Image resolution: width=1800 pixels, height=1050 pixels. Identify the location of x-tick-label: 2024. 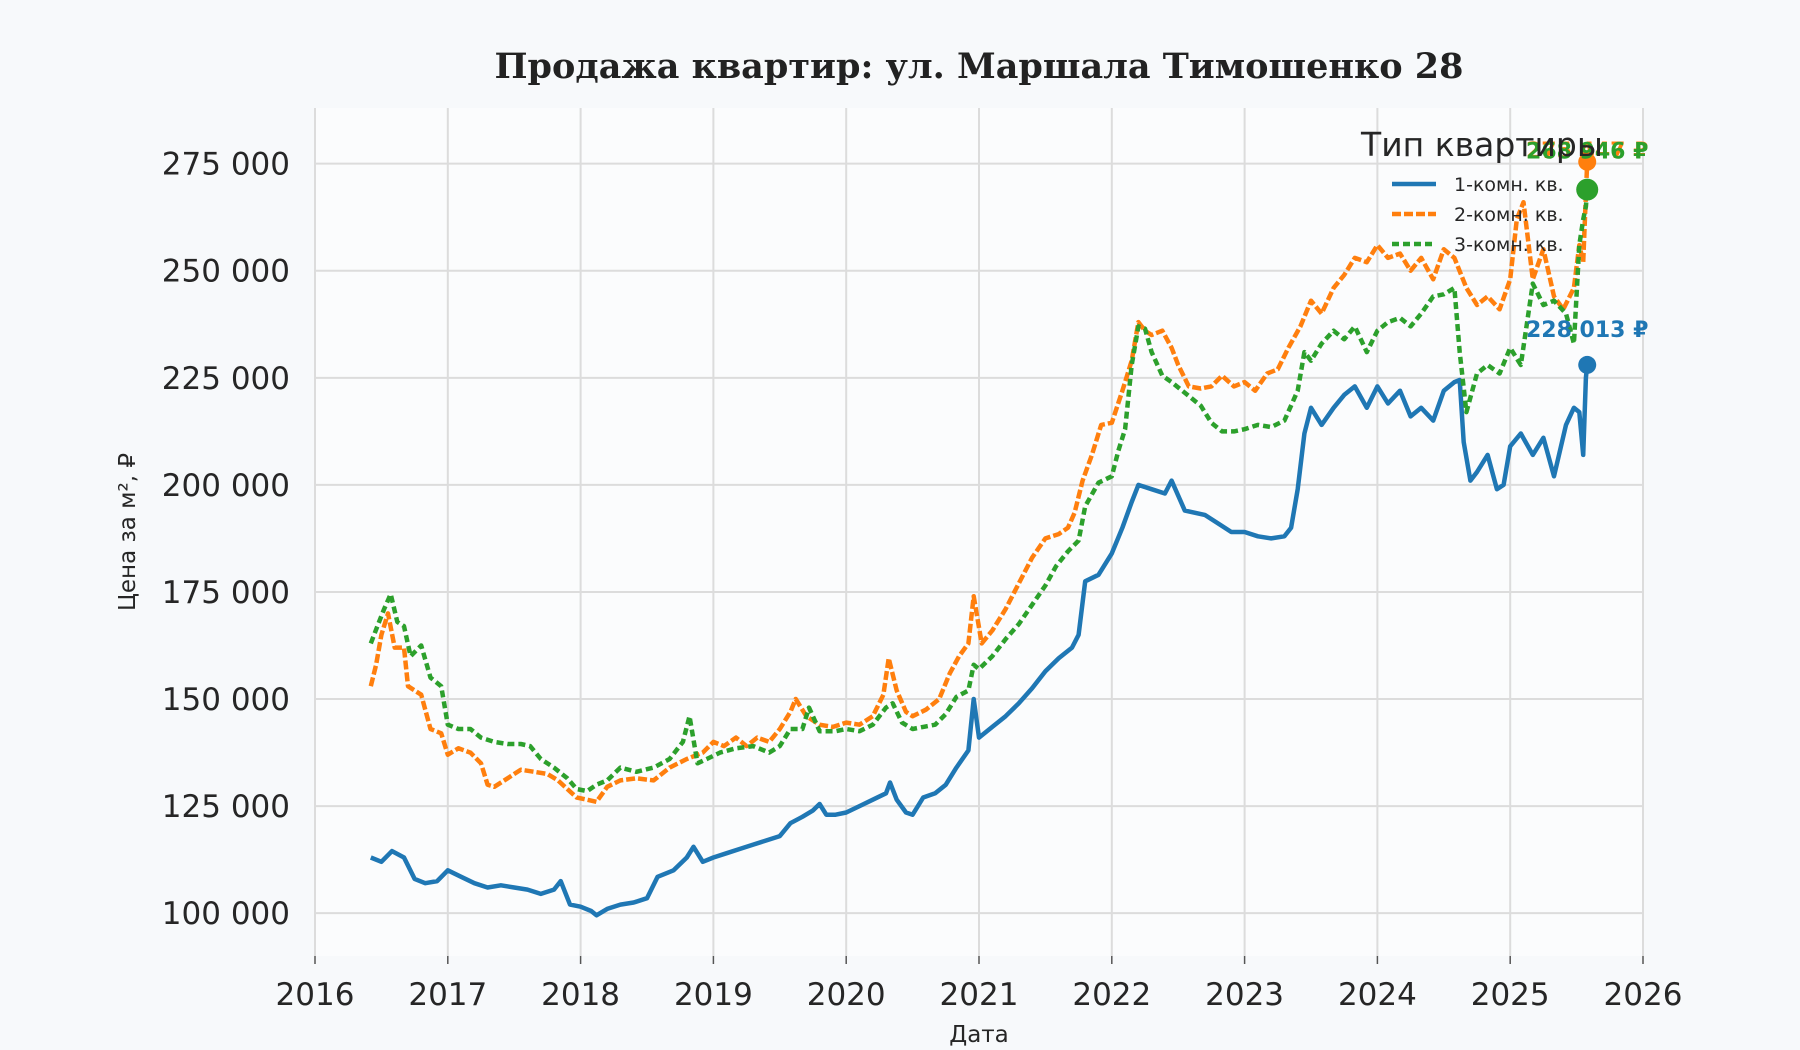
(1377, 995).